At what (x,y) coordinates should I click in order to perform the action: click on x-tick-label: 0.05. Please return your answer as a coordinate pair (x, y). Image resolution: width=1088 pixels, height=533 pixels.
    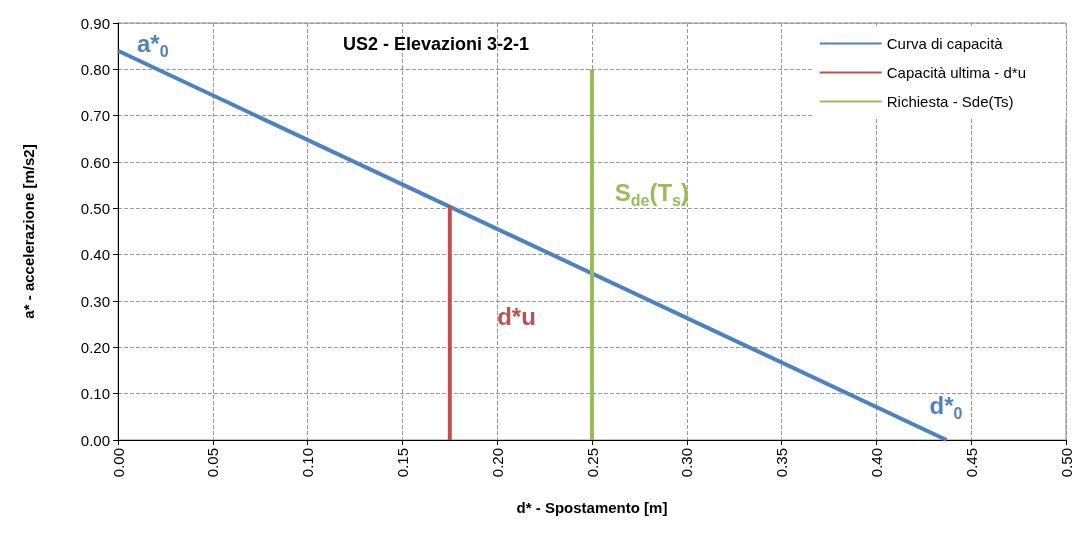
    Looking at the image, I should click on (213, 463).